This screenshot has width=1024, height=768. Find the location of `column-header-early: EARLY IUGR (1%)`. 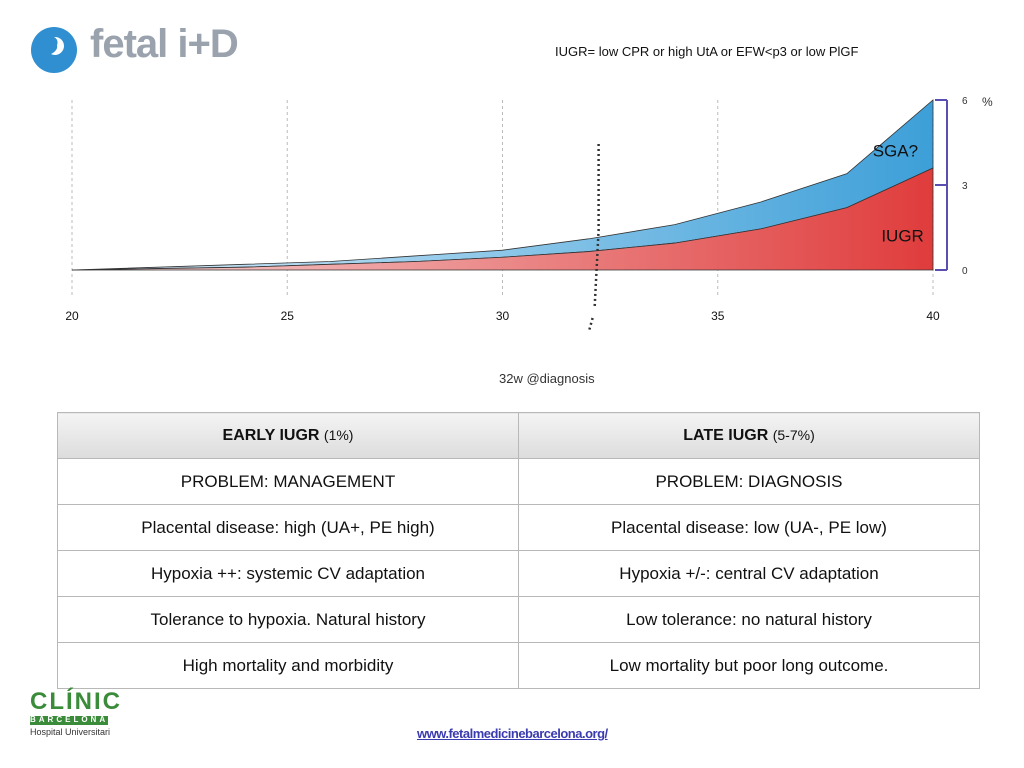

column-header-early: EARLY IUGR (1%) is located at coordinates (288, 435).